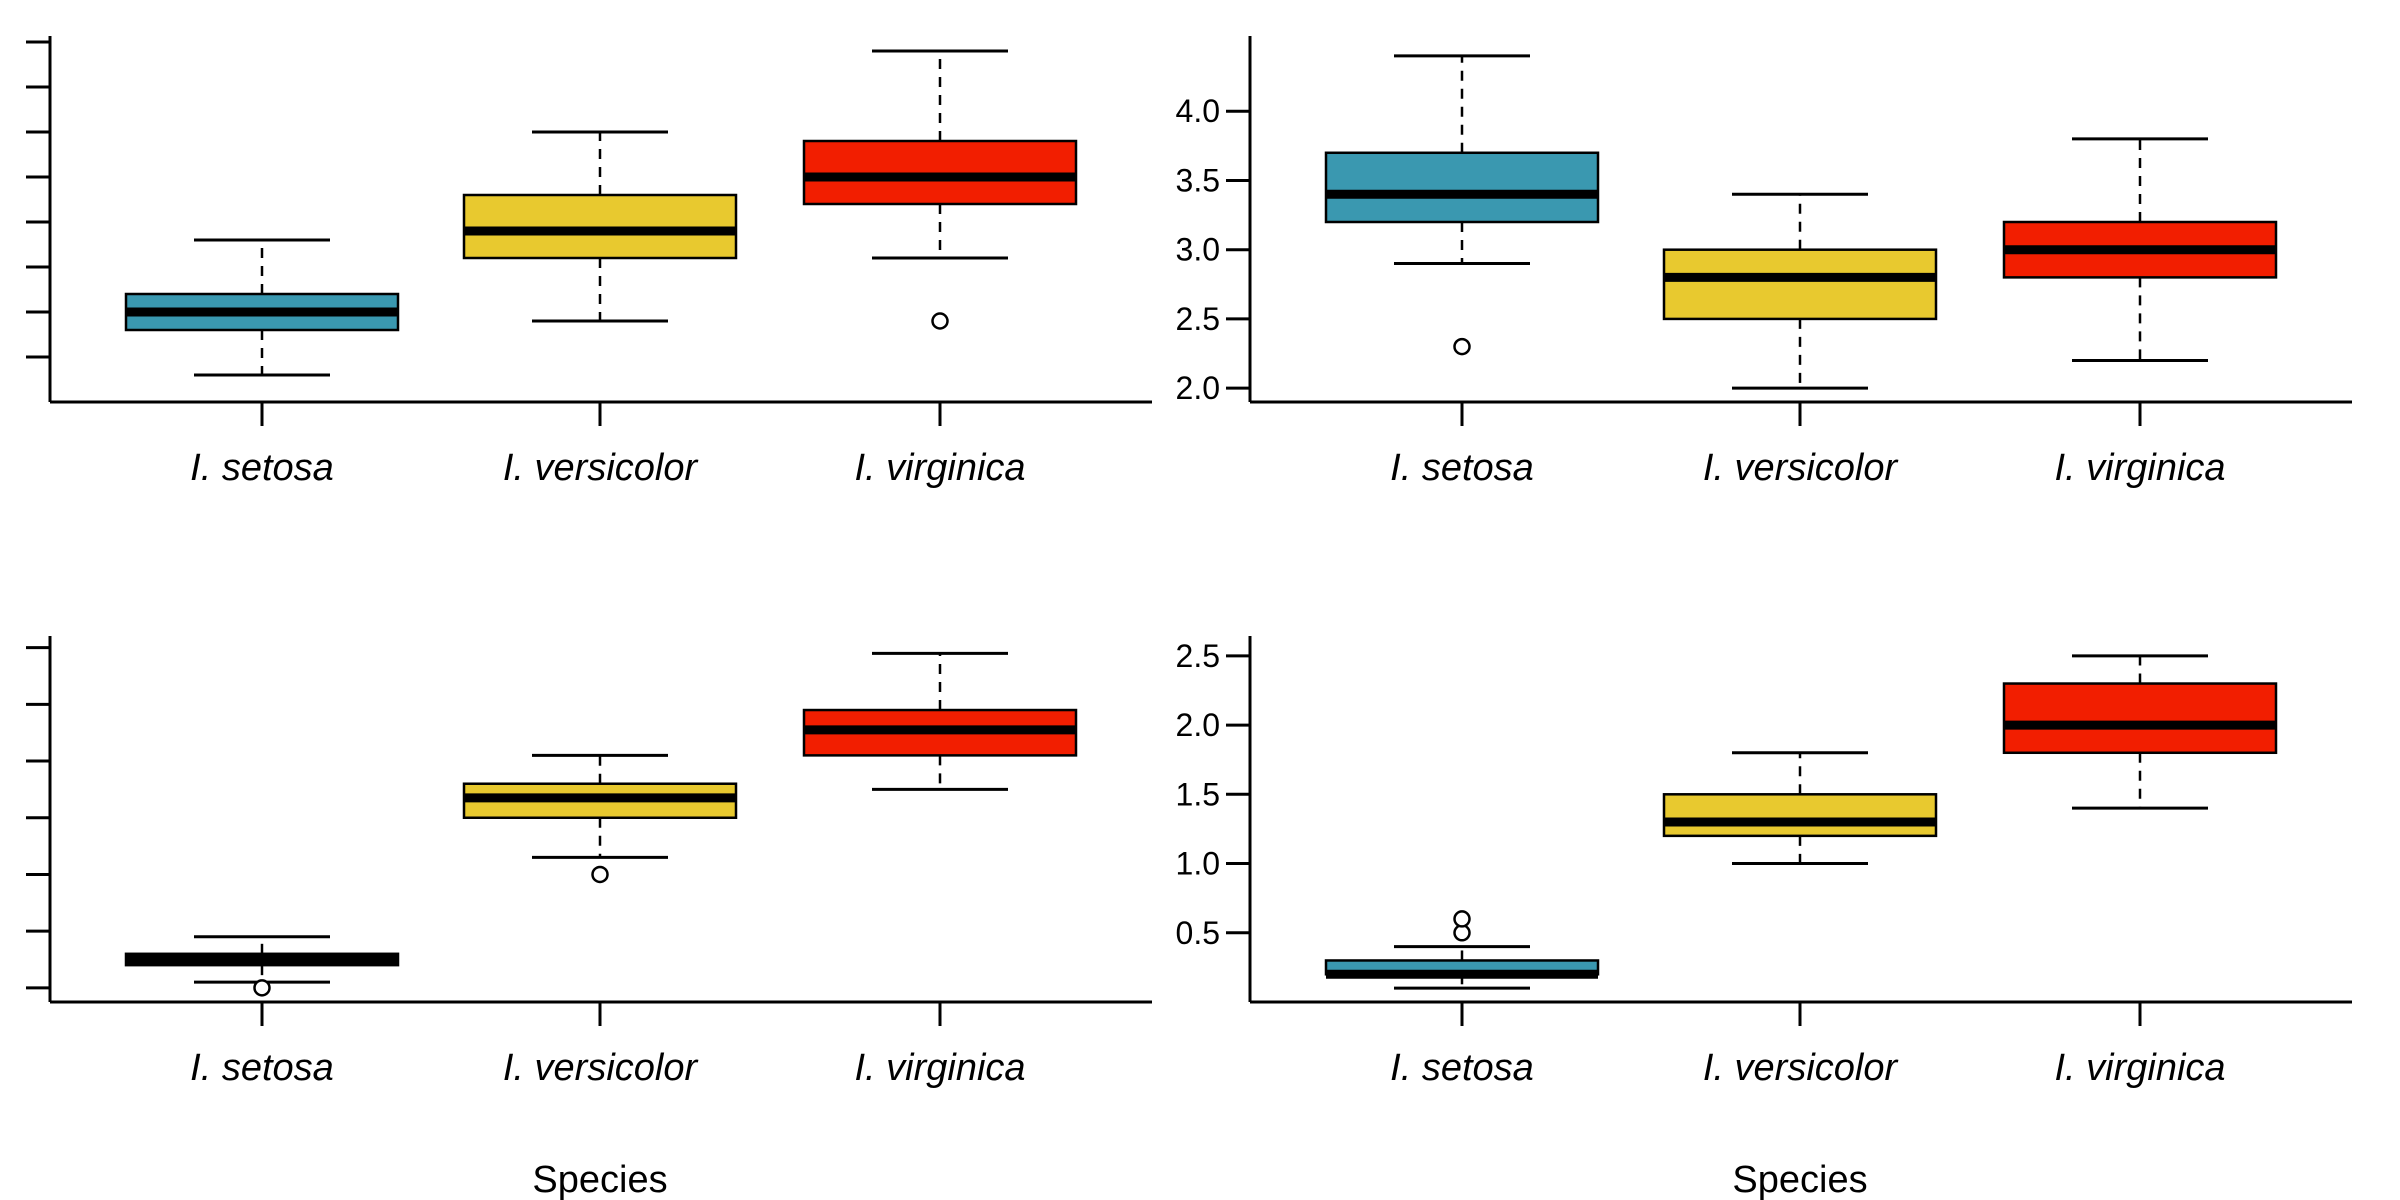 The width and height of the screenshot is (2400, 1200). Describe the element at coordinates (1198, 250) in the screenshot. I see `y-tick-label: 3.0` at that location.